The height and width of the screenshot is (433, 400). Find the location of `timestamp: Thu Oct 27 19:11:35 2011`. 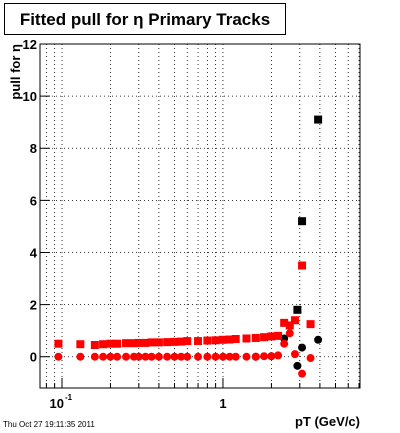

timestamp: Thu Oct 27 19:11:35 2011 is located at coordinates (49, 424).